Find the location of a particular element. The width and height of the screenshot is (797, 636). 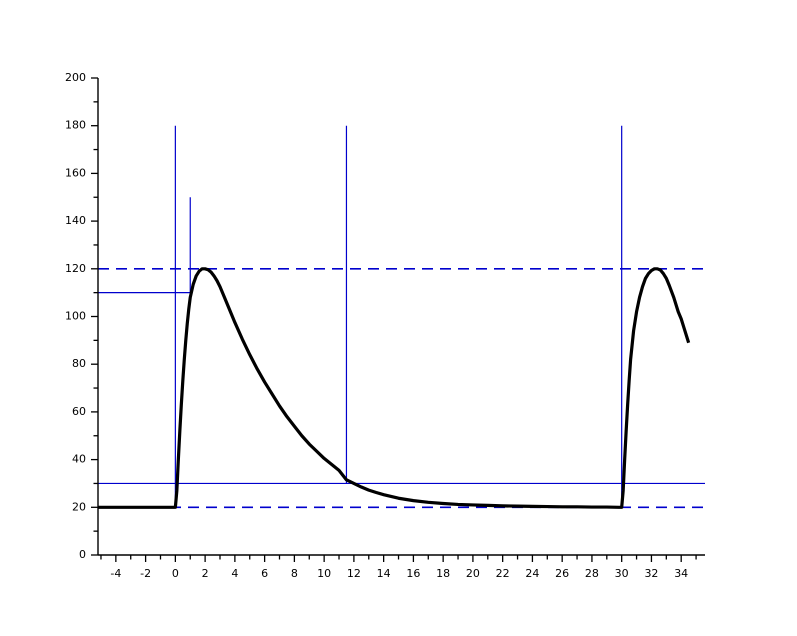

x-tick-label: 30 is located at coordinates (622, 573).